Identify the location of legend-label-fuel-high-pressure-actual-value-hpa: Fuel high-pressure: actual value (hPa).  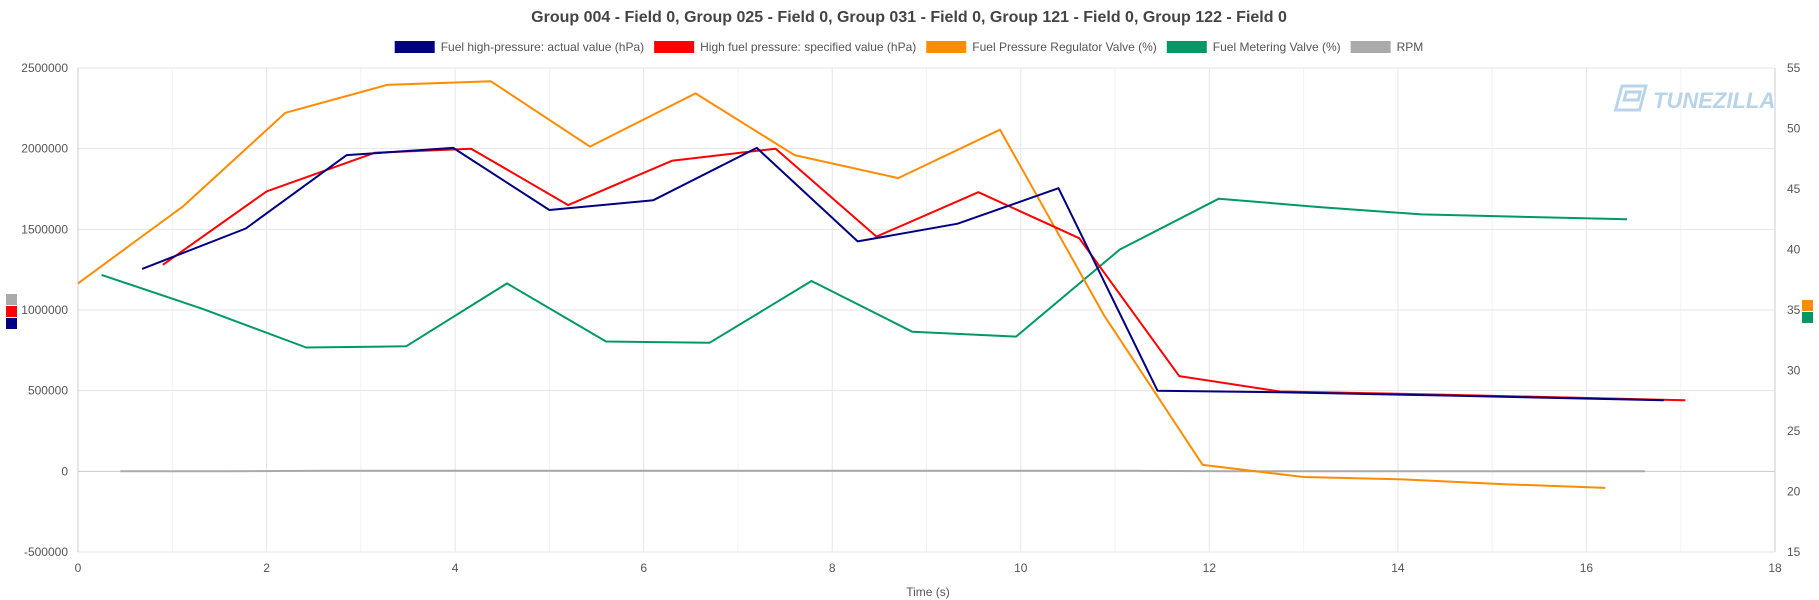
(542, 47).